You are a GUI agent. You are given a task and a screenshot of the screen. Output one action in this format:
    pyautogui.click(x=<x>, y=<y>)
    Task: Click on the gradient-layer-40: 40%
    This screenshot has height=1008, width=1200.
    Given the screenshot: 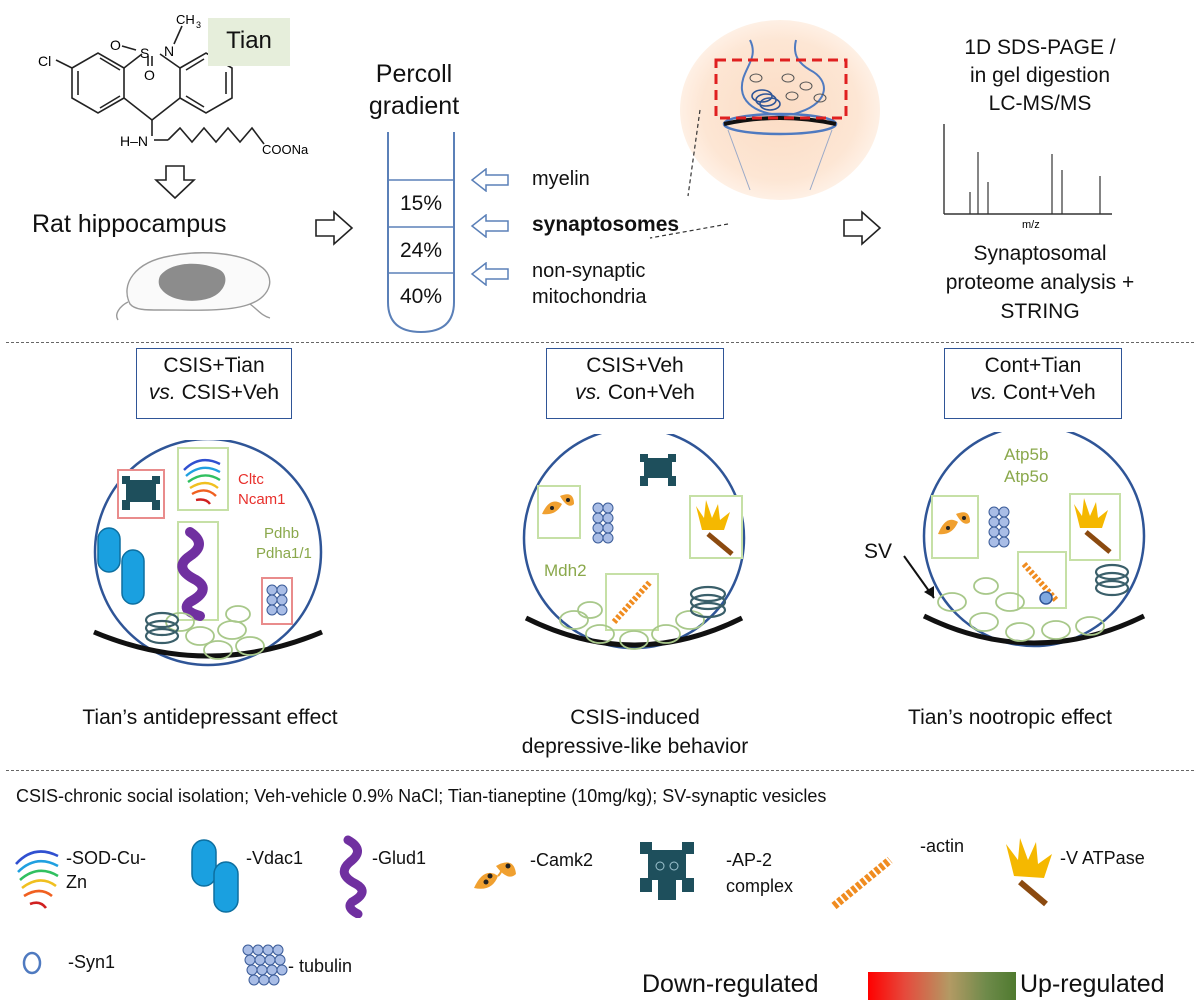 What is the action you would take?
    pyautogui.click(x=421, y=296)
    